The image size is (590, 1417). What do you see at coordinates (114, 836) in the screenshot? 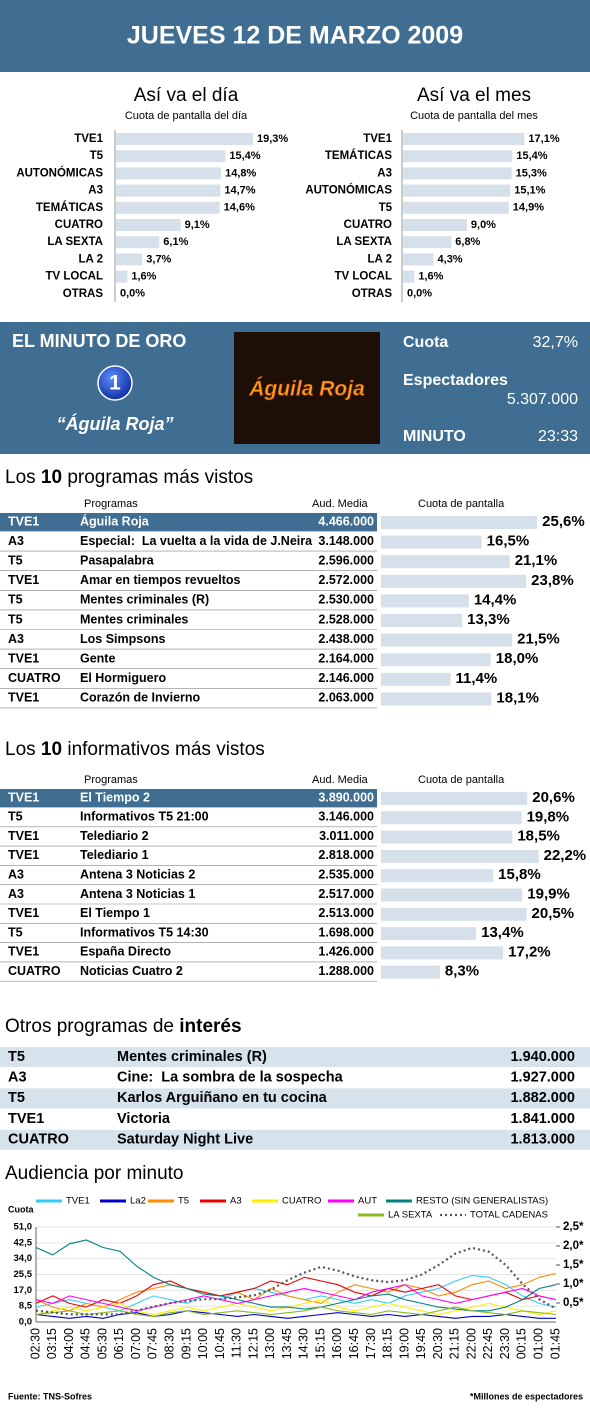
I see `program: Telediario 2` at bounding box center [114, 836].